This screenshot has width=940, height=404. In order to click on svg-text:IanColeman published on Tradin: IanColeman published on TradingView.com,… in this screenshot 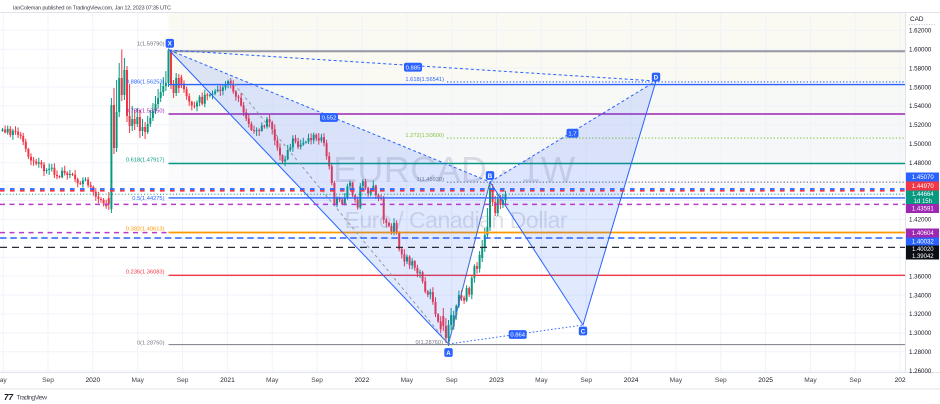, I will do `click(92, 9)`.